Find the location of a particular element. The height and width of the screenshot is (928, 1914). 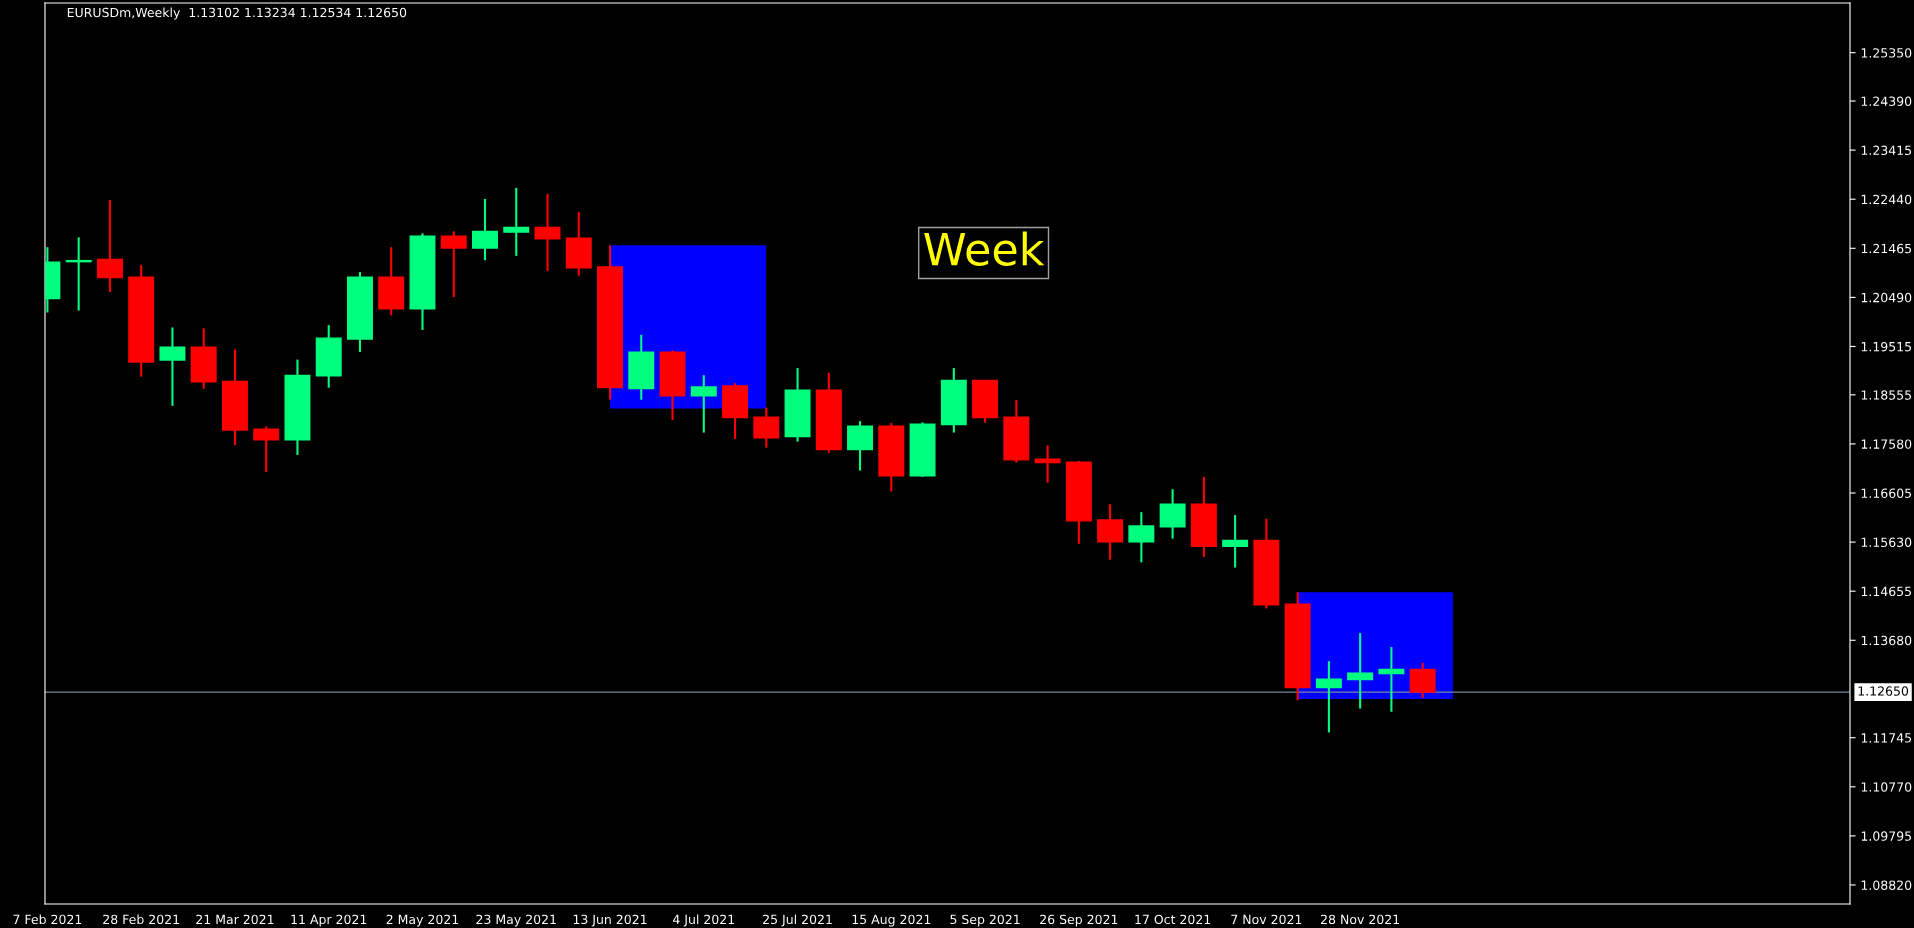

y-tick-label: 1.23415 is located at coordinates (1886, 150).